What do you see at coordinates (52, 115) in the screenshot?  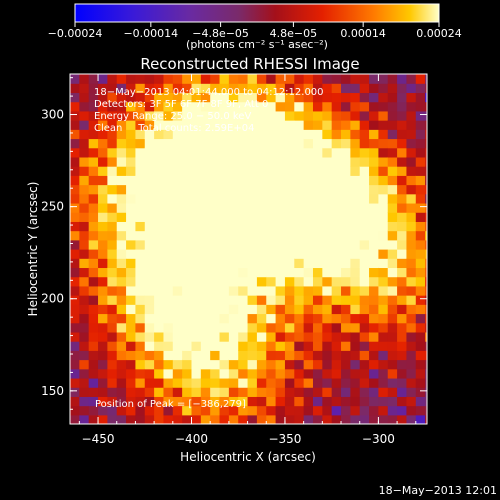 I see `y-tick-label: 300` at bounding box center [52, 115].